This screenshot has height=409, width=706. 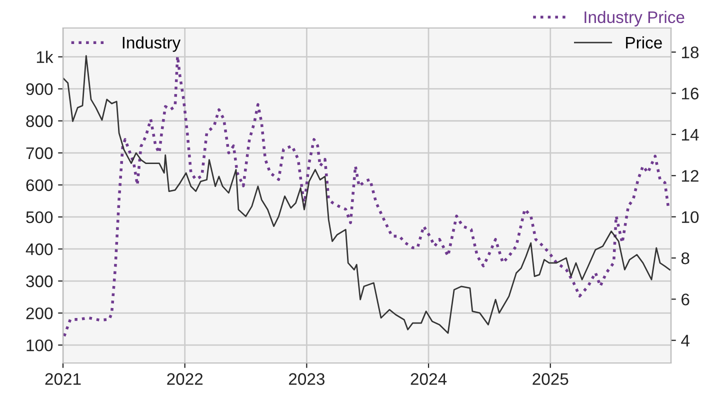 I want to click on y2-tick-label: 12, so click(x=690, y=176).